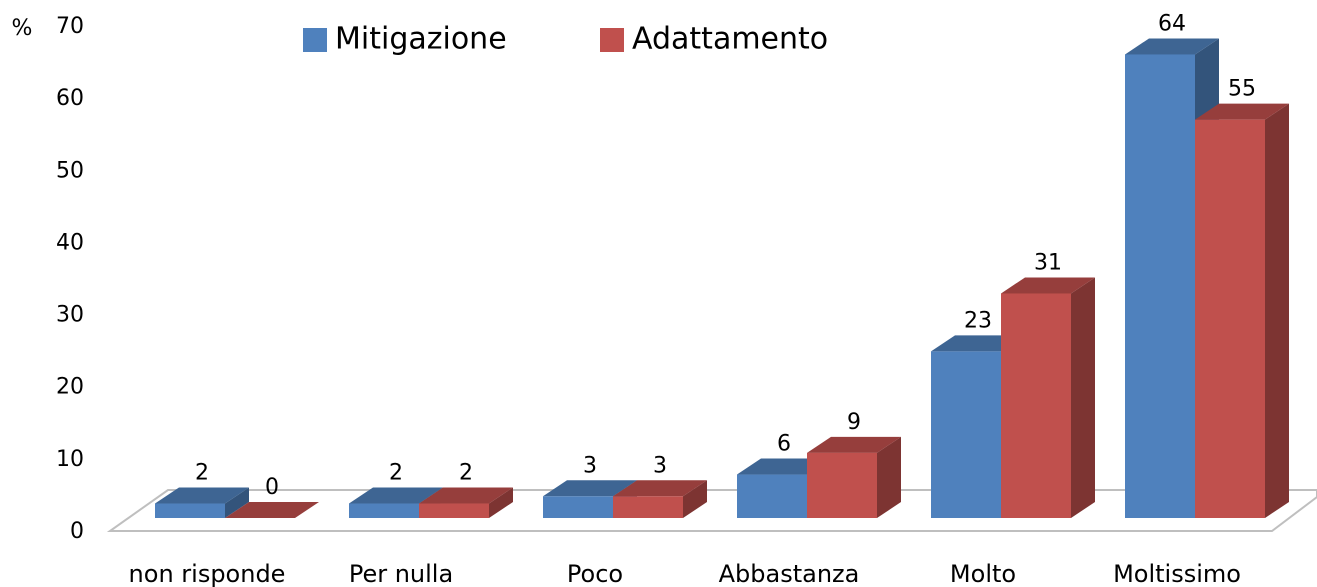 The height and width of the screenshot is (587, 1317). What do you see at coordinates (1048, 262) in the screenshot?
I see `value-label: 31` at bounding box center [1048, 262].